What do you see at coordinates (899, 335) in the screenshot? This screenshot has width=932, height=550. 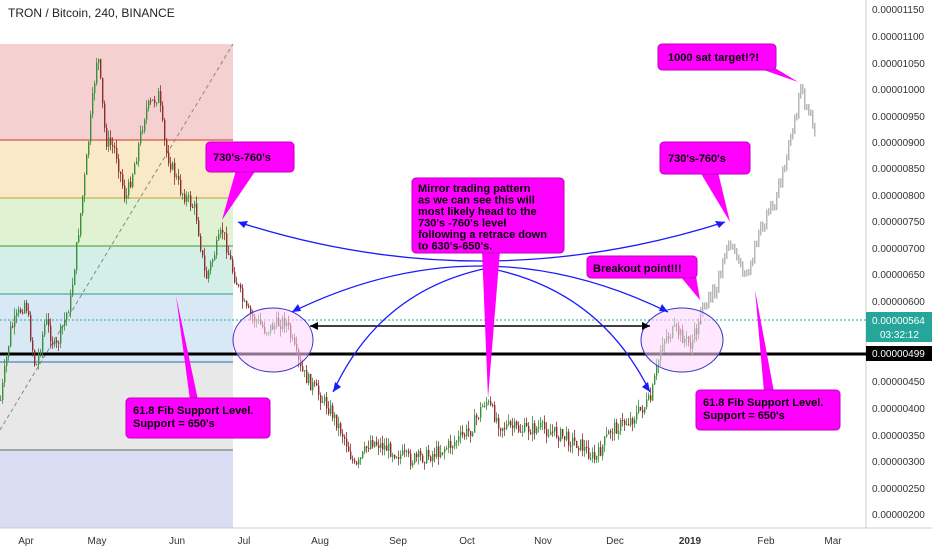 I see `svg-text: 03:32:12` at bounding box center [899, 335].